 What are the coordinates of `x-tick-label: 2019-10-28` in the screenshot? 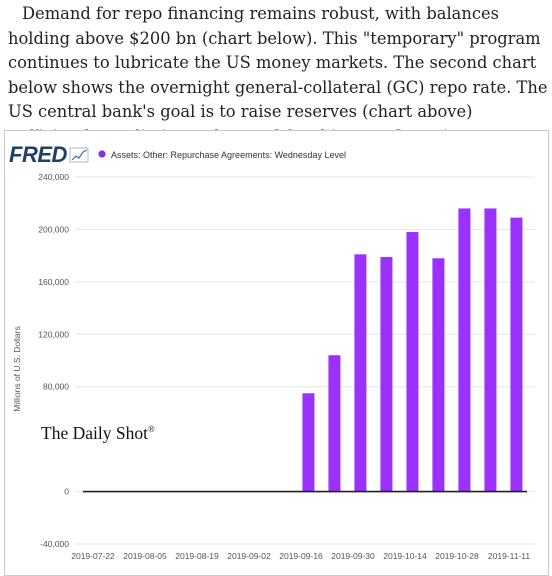 It's located at (457, 556).